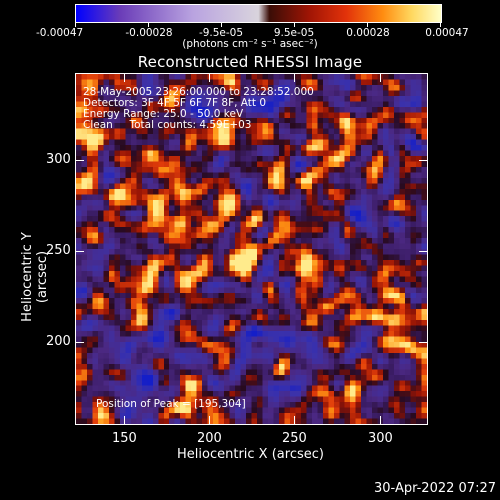 The image size is (500, 500). I want to click on y-tick-label-300: 300, so click(58, 159).